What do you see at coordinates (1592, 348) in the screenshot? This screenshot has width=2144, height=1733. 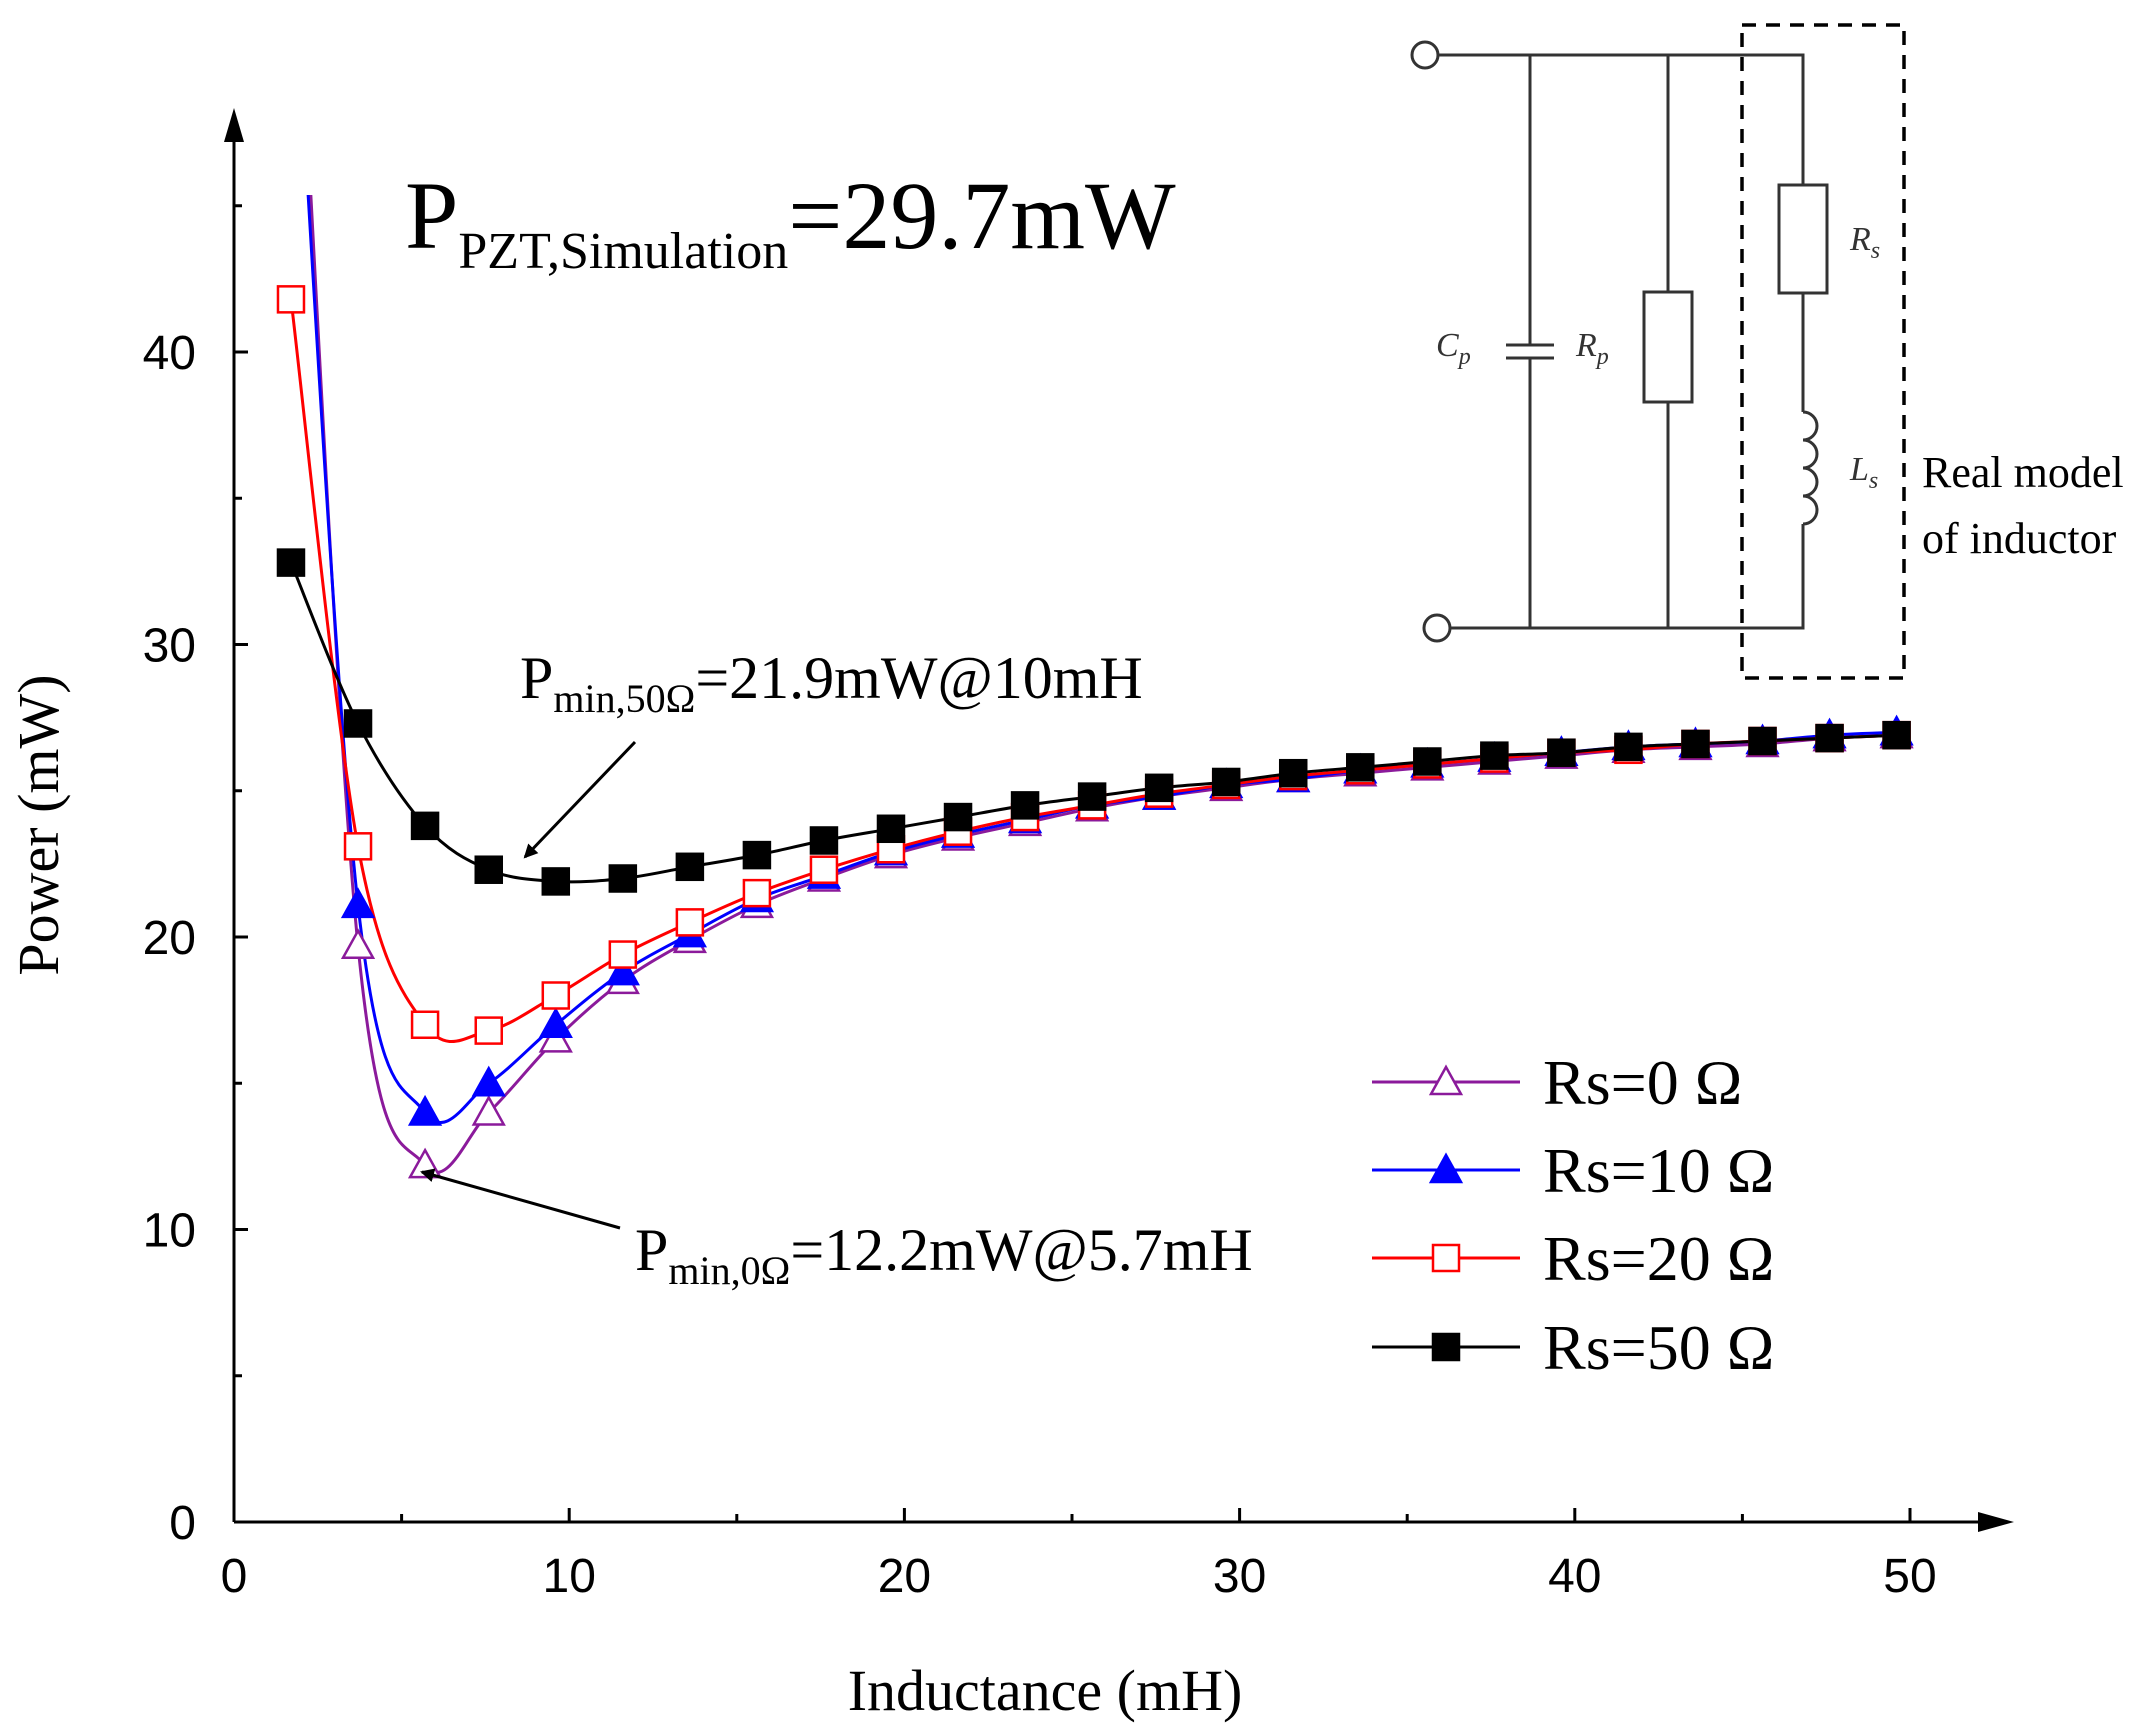 I see `label-rp: Rp` at bounding box center [1592, 348].